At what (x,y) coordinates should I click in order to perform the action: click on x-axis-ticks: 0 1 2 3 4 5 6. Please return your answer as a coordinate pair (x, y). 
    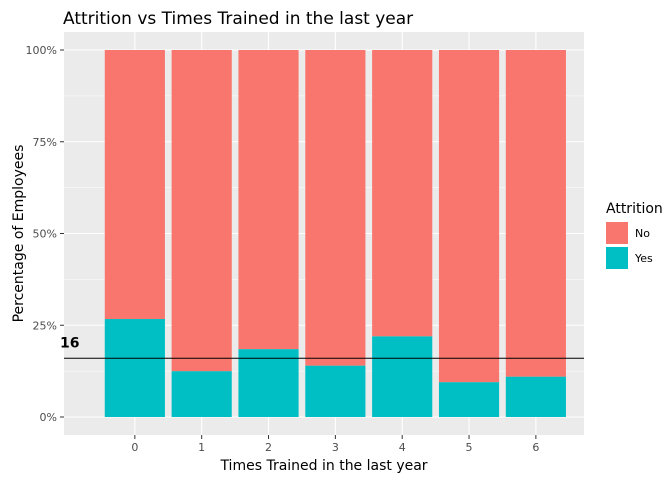
    Looking at the image, I should click on (335, 444).